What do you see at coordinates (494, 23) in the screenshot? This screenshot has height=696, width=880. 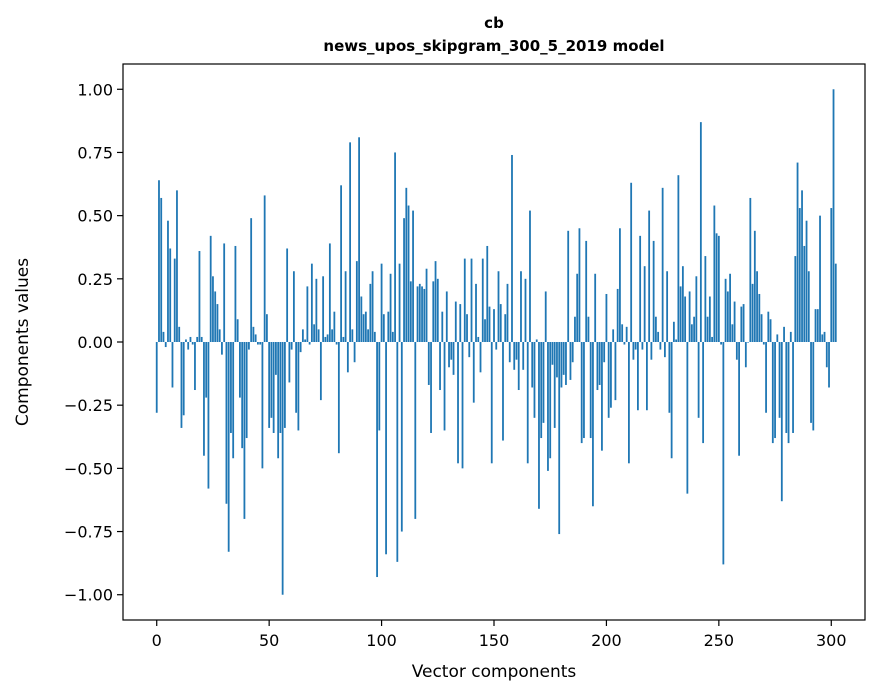 I see `chart-title: cb` at bounding box center [494, 23].